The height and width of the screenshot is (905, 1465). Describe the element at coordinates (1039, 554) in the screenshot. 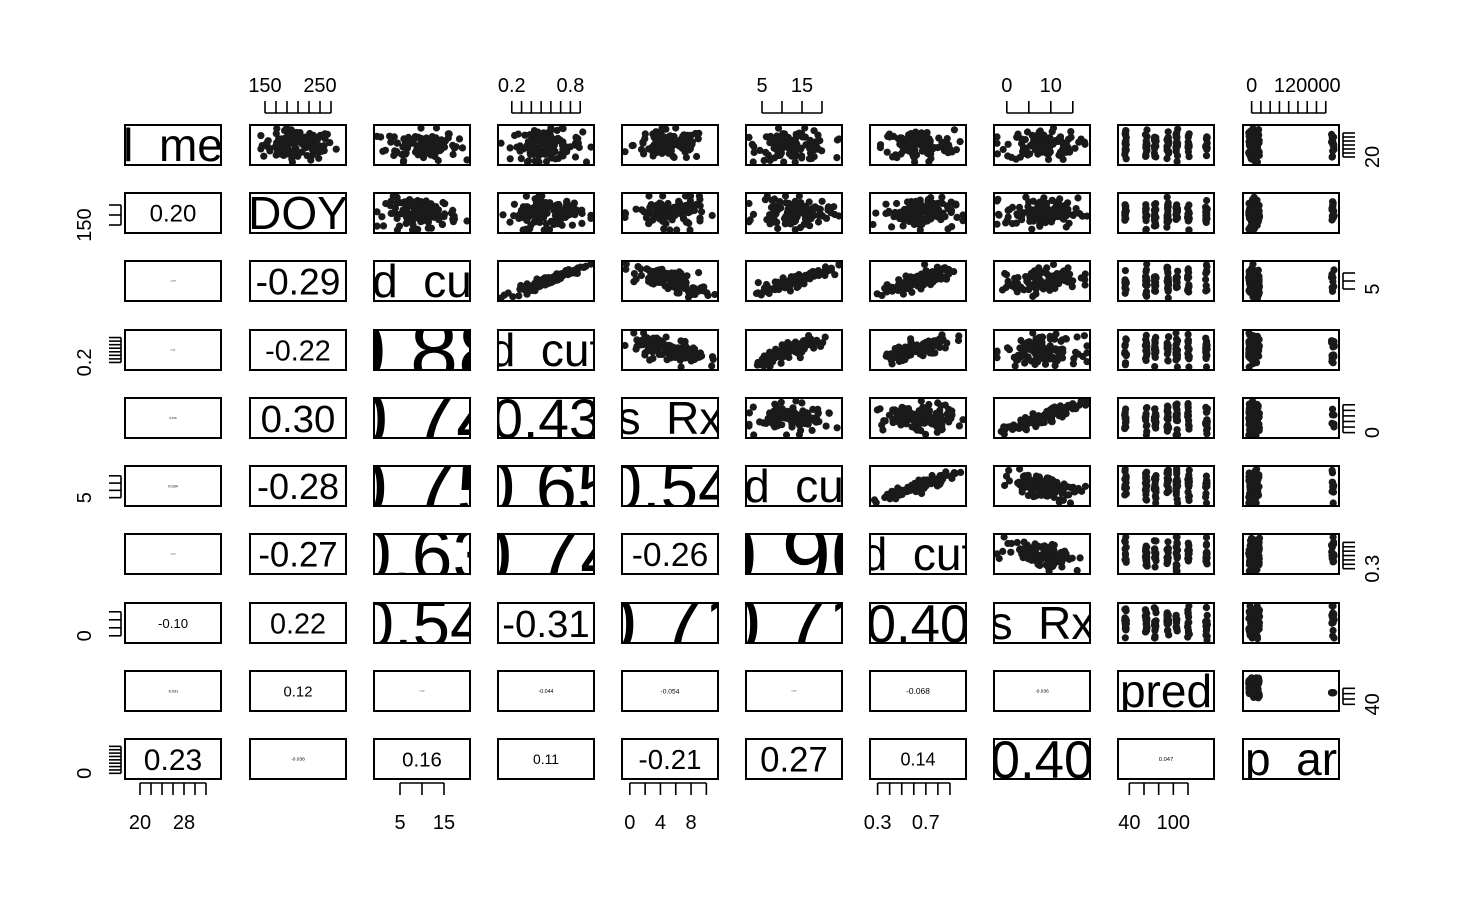

I see `scatter-panel-r7-c8` at that location.